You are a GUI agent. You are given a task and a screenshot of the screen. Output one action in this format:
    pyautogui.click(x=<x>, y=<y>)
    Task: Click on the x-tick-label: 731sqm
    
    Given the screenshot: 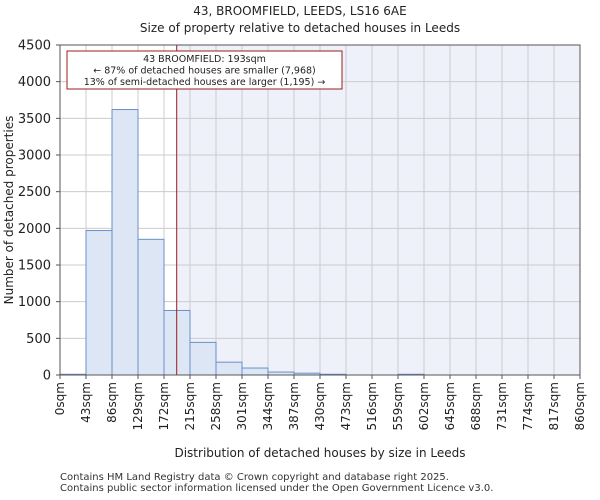 What is the action you would take?
    pyautogui.click(x=502, y=406)
    